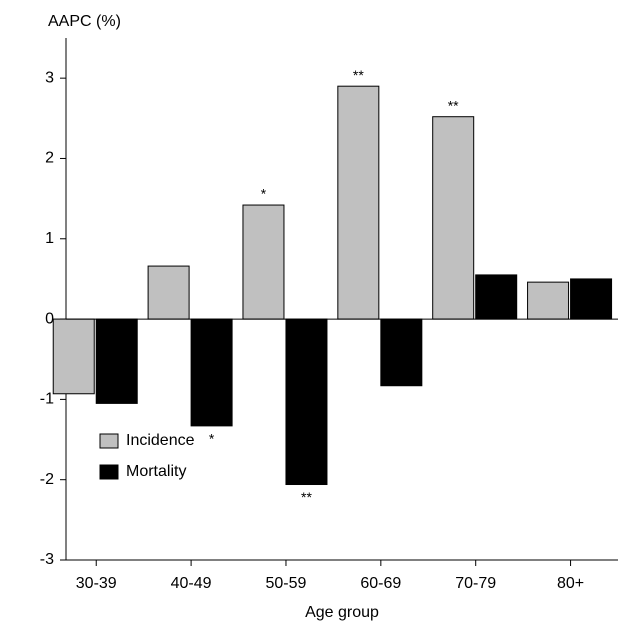 This screenshot has width=624, height=624. I want to click on y-tick-label: -1, so click(47, 399).